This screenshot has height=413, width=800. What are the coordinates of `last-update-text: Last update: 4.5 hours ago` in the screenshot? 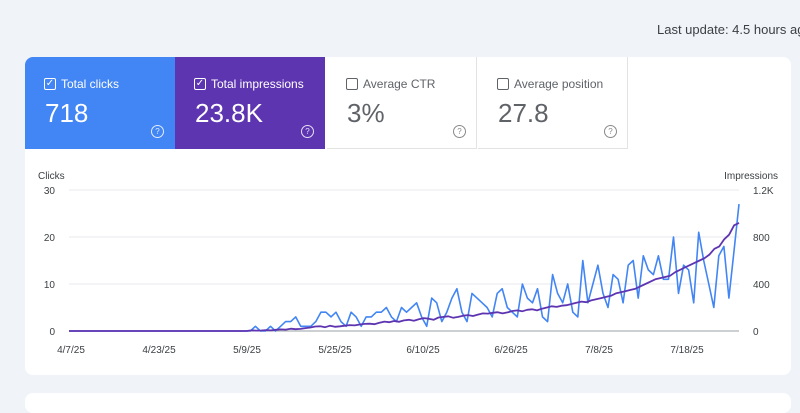 It's located at (728, 29).